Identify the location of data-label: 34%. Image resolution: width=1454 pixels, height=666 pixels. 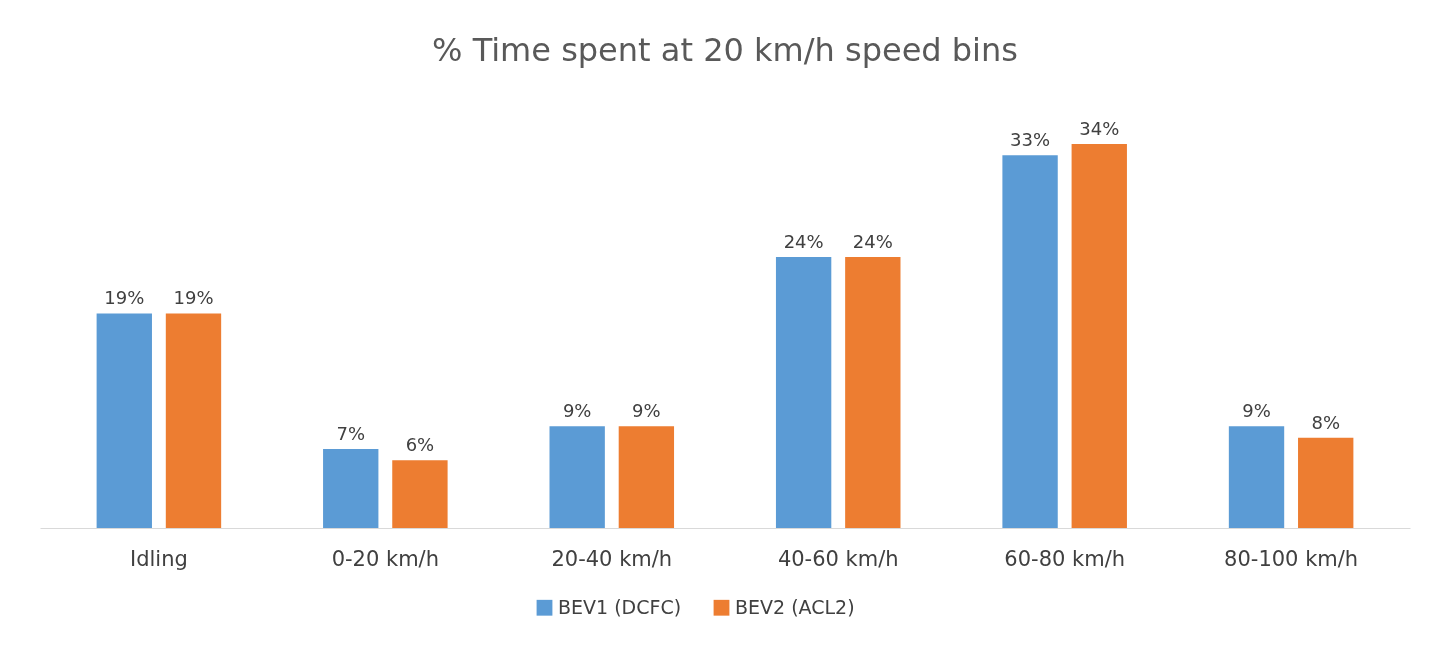
(1099, 129).